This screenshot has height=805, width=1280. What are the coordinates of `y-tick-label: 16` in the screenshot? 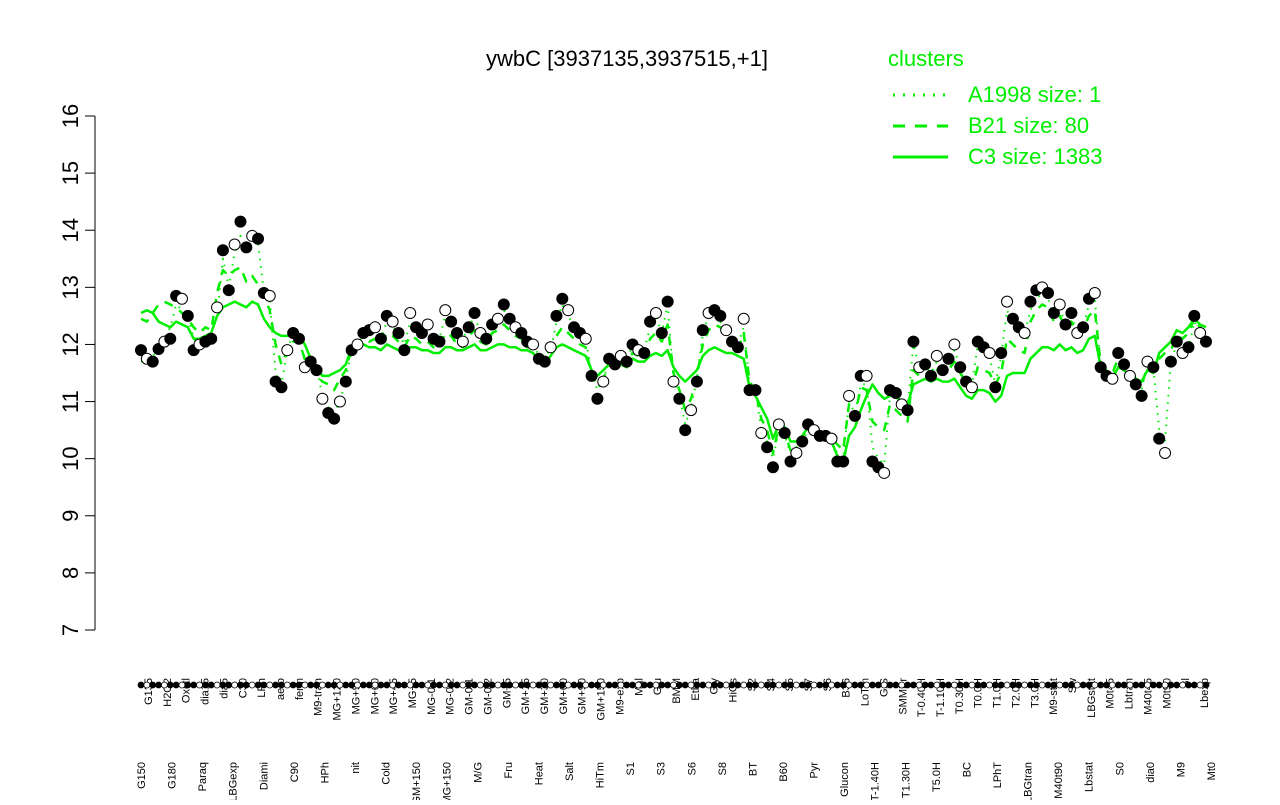 It's located at (70, 116).